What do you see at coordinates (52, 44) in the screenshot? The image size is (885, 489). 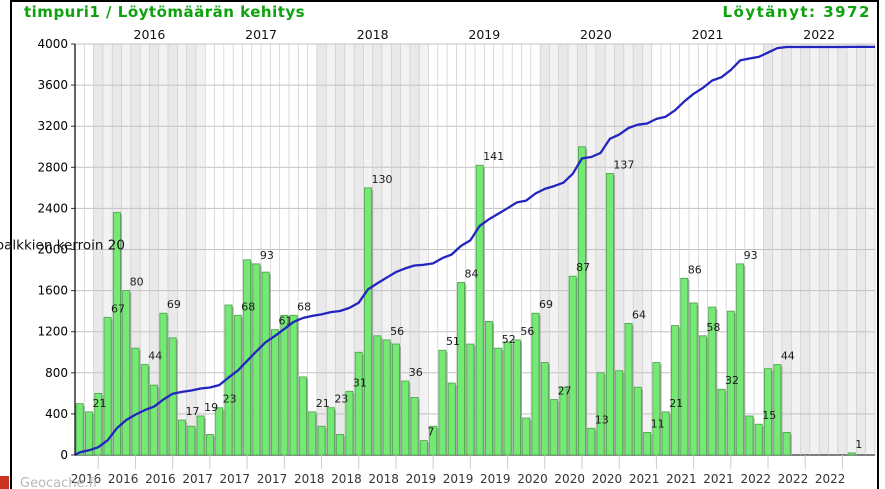 I see `axis-text: 4000` at bounding box center [52, 44].